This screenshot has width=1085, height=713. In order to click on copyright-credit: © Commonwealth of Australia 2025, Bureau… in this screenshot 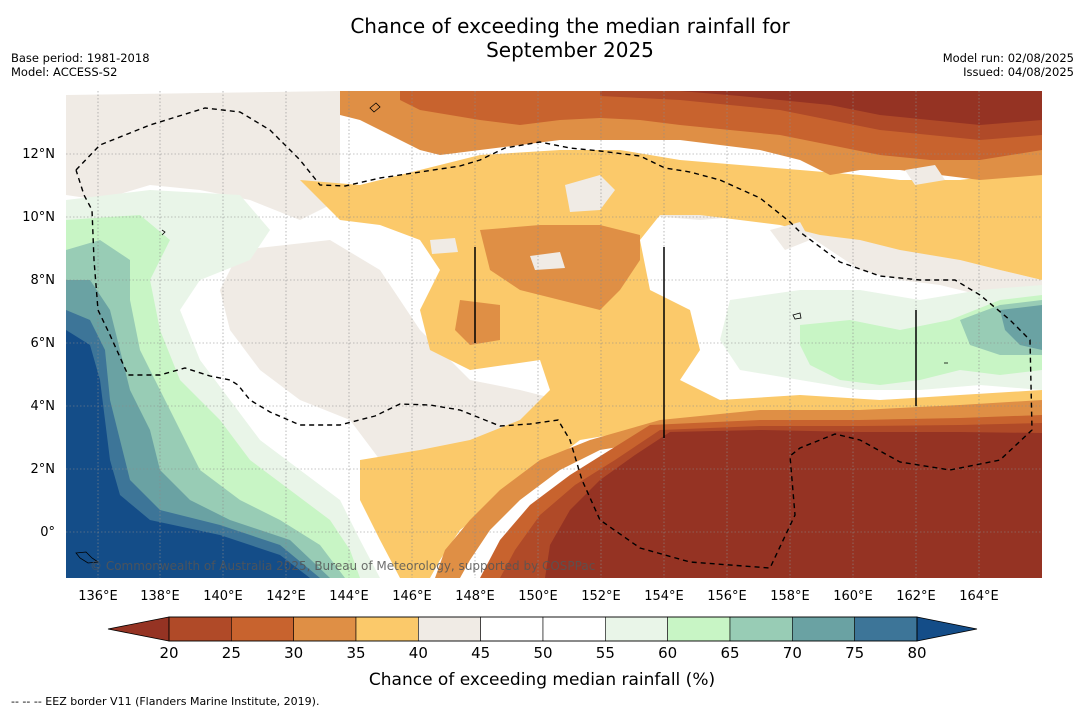, I will do `click(342, 566)`.